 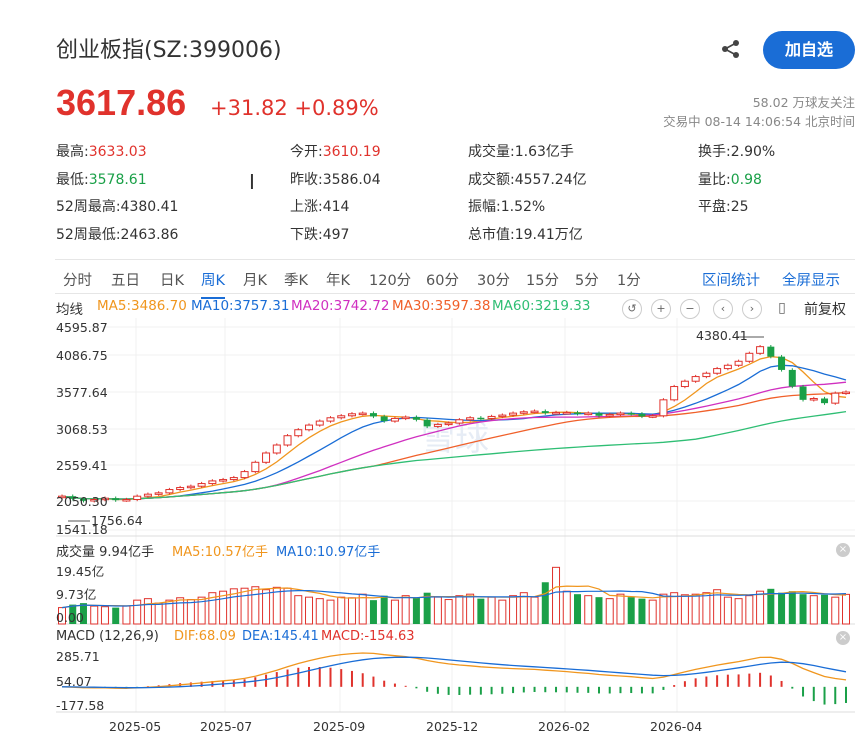 What do you see at coordinates (550, 180) in the screenshot?
I see `quote-value: 4557.24亿` at bounding box center [550, 180].